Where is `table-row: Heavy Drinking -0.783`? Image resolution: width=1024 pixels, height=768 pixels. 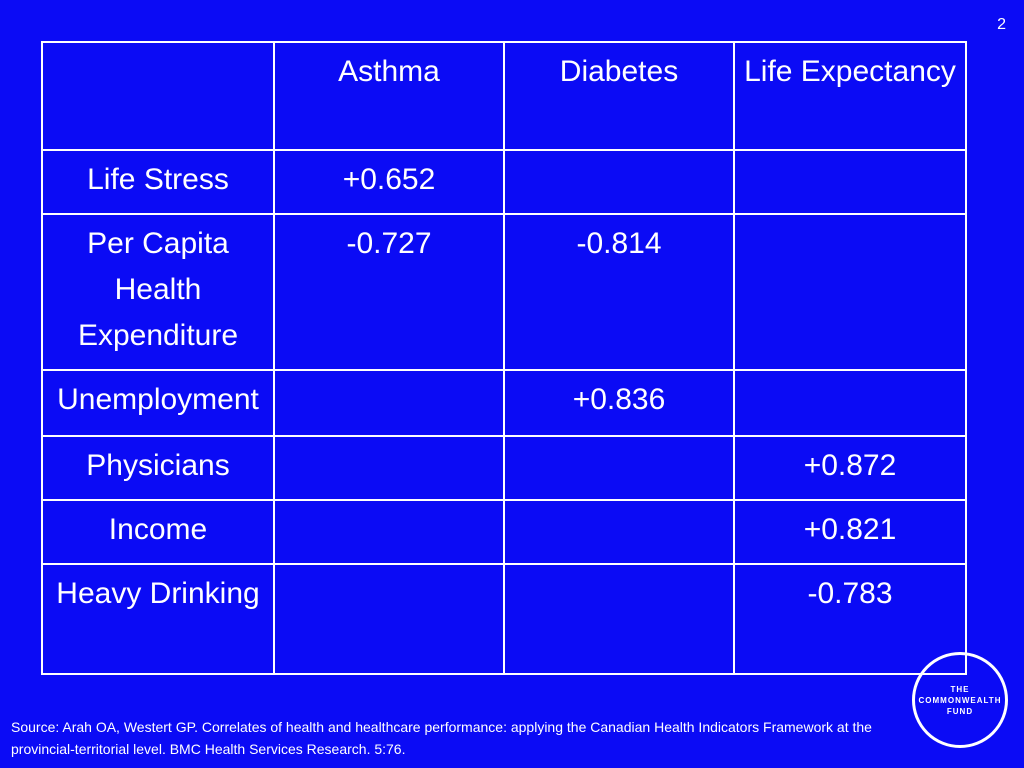 table-row: Heavy Drinking -0.783 is located at coordinates (504, 619).